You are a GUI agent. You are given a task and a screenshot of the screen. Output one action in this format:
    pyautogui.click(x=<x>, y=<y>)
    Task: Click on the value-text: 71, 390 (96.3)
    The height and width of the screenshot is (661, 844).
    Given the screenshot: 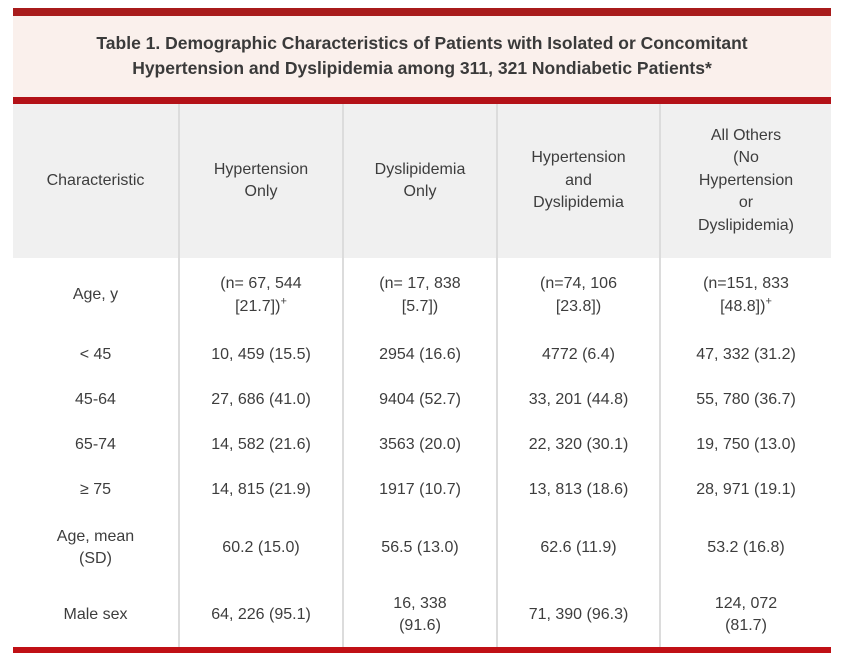 What is the action you would take?
    pyautogui.click(x=578, y=614)
    